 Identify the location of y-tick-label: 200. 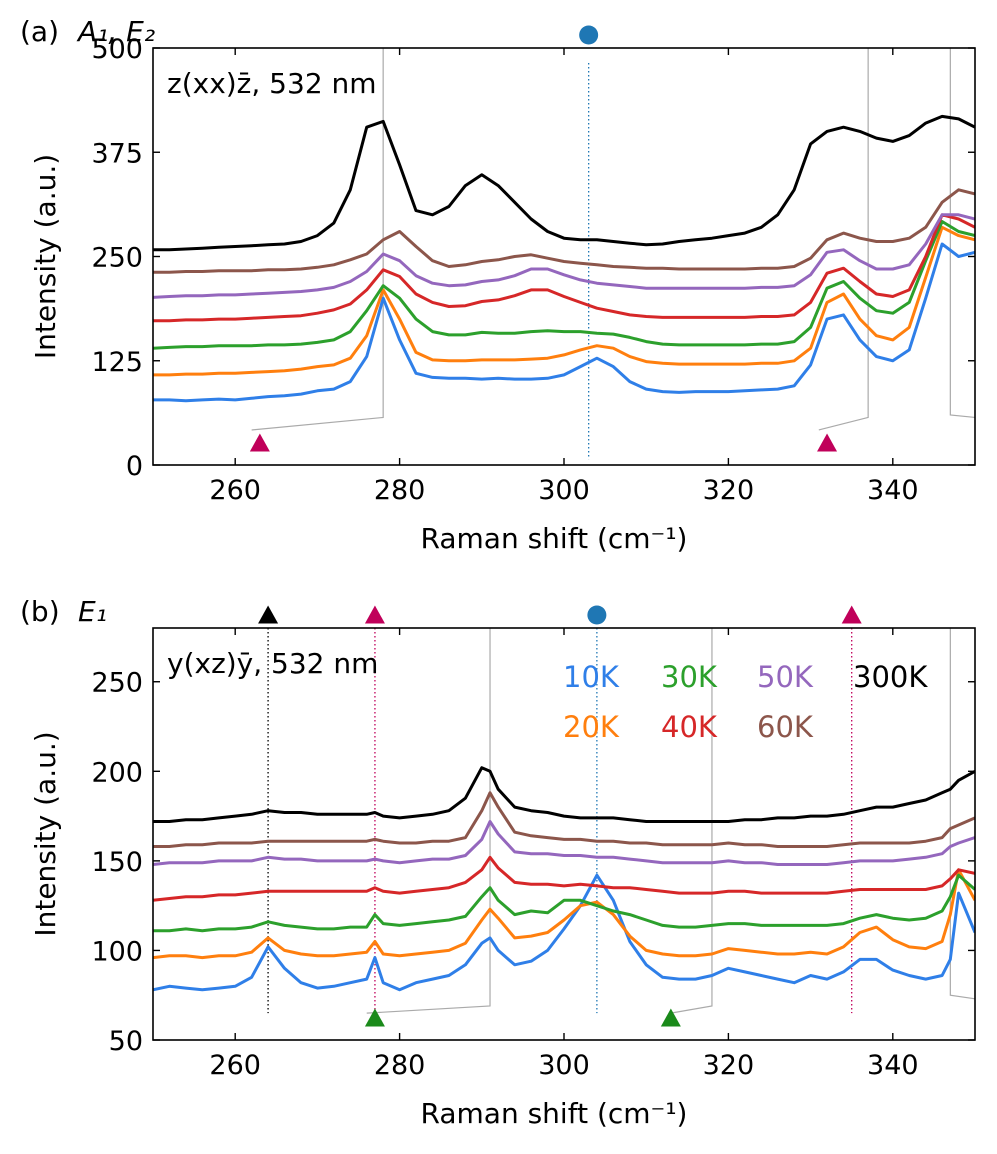
(117, 772).